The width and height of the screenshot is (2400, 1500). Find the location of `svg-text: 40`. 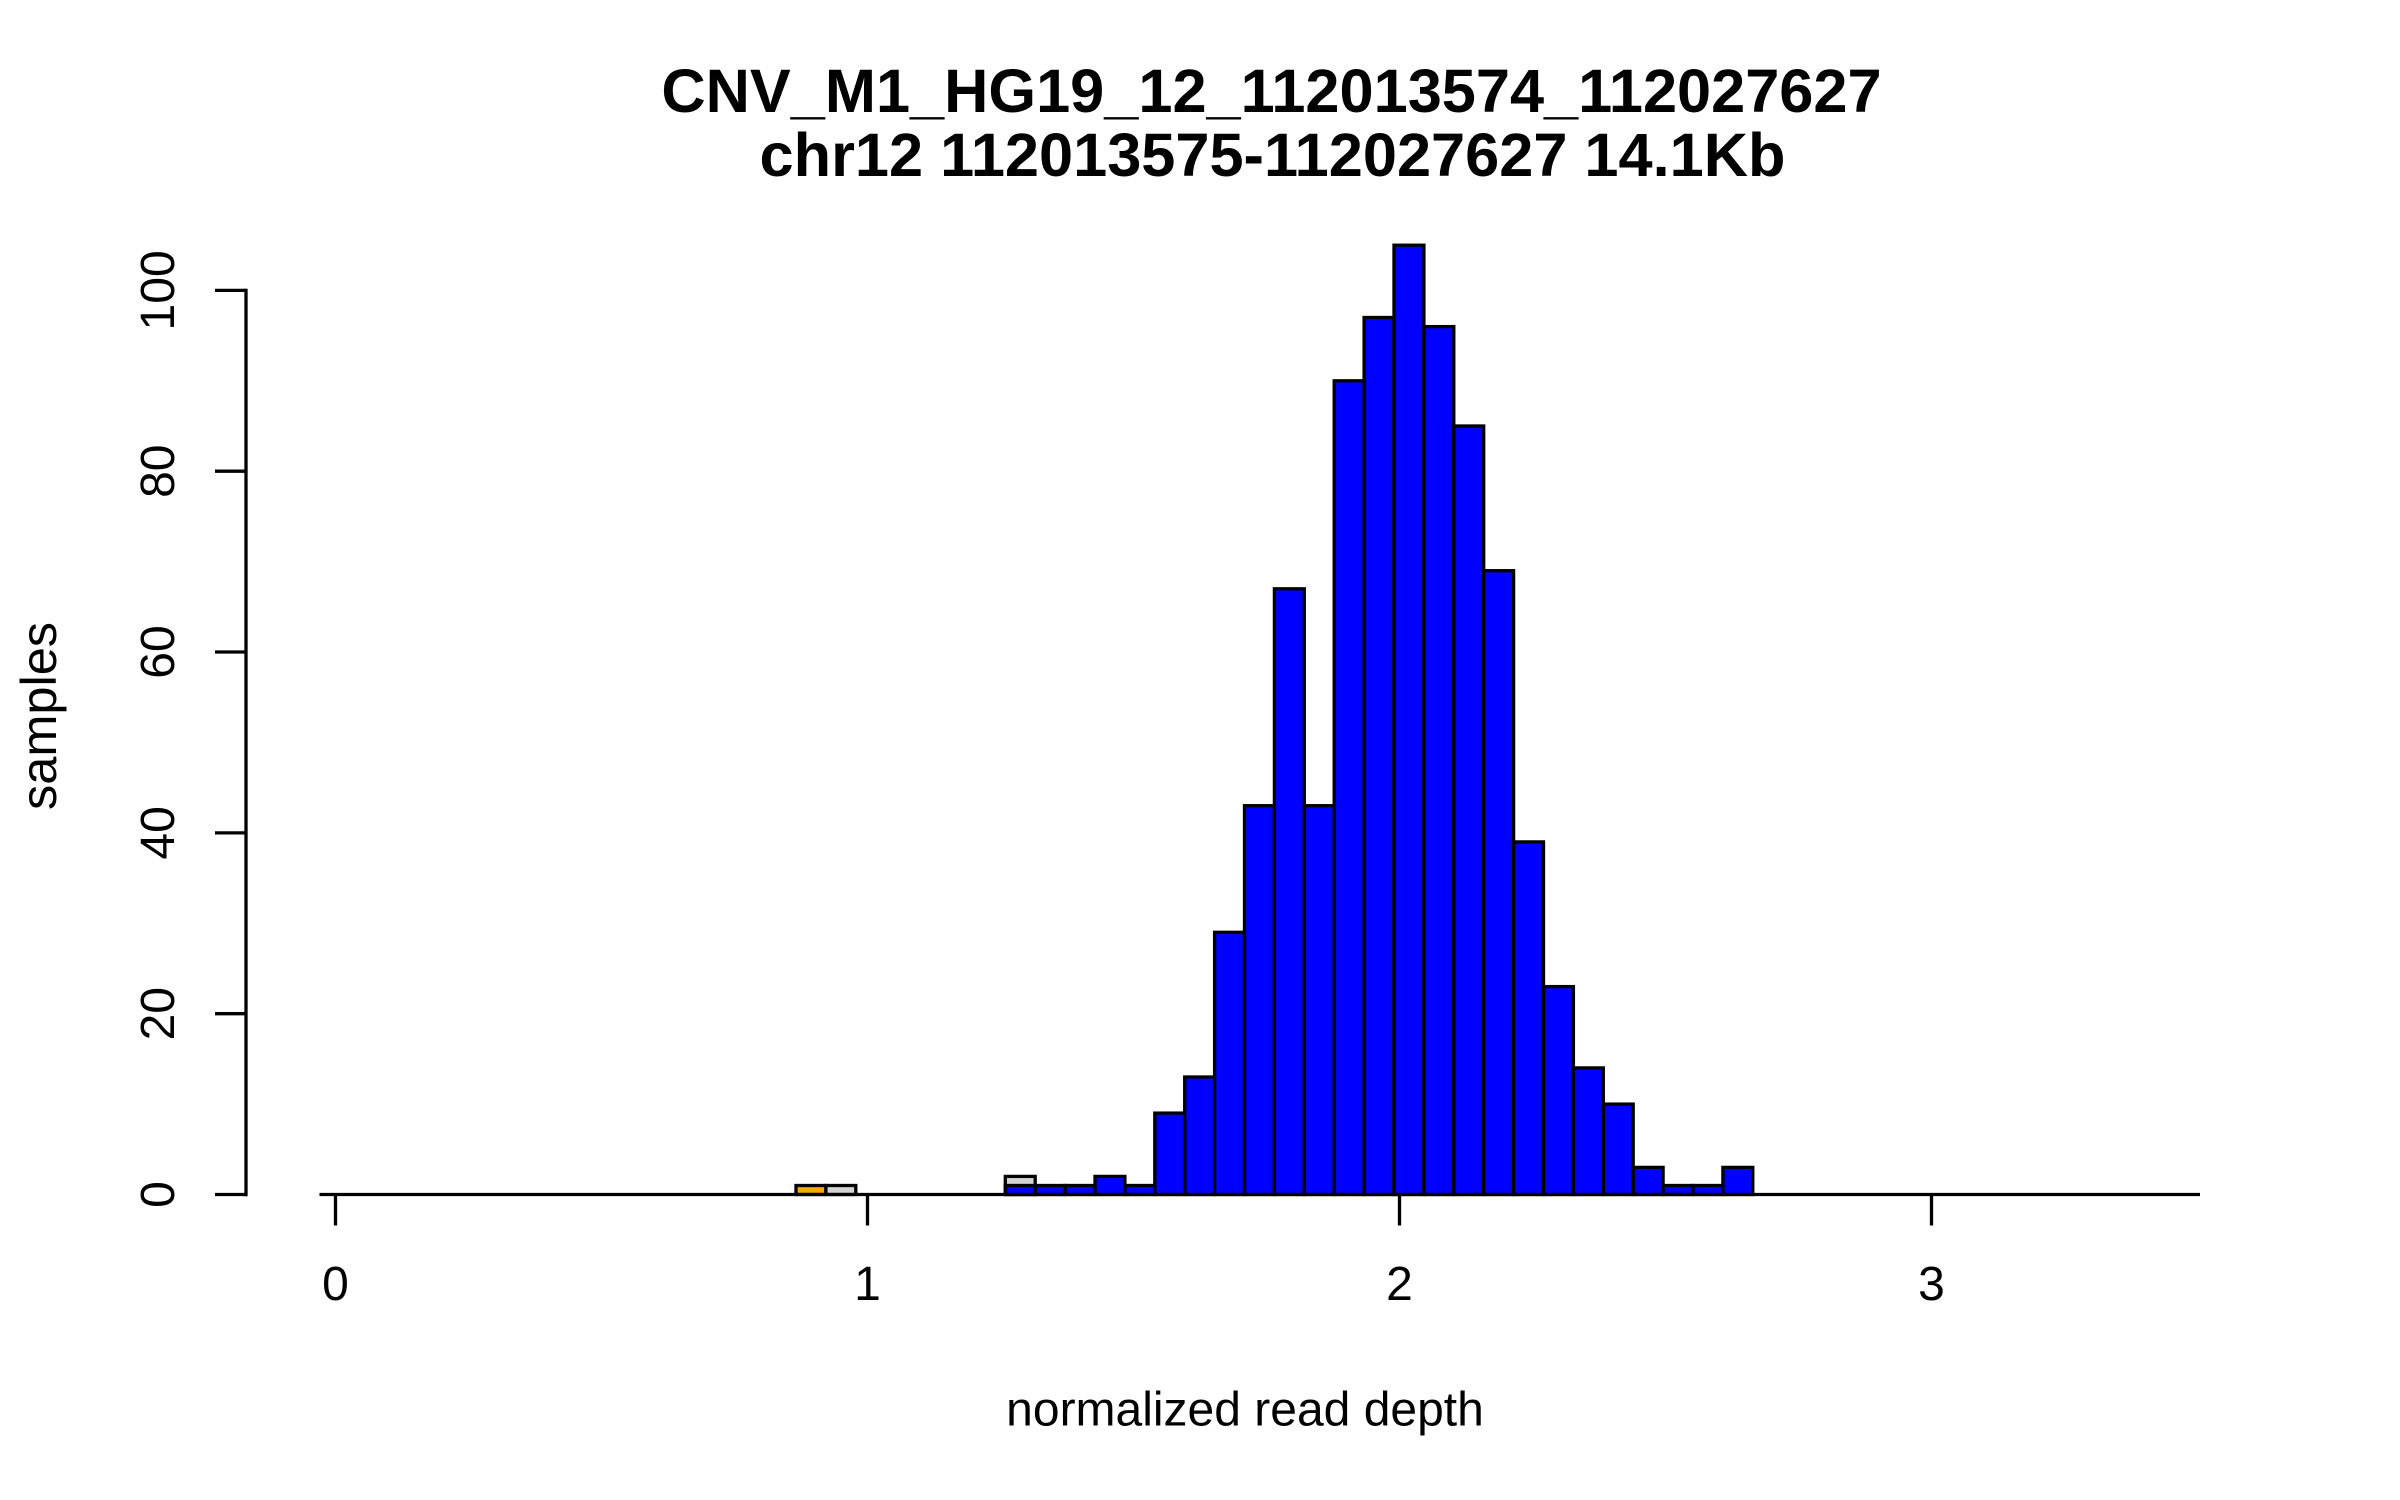

svg-text: 40 is located at coordinates (158, 832).